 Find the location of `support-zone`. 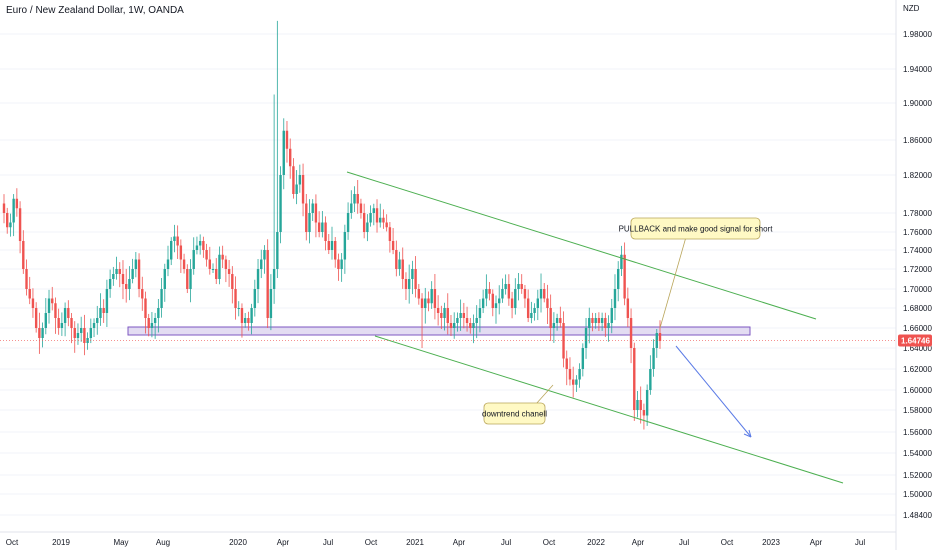

support-zone is located at coordinates (439, 331).